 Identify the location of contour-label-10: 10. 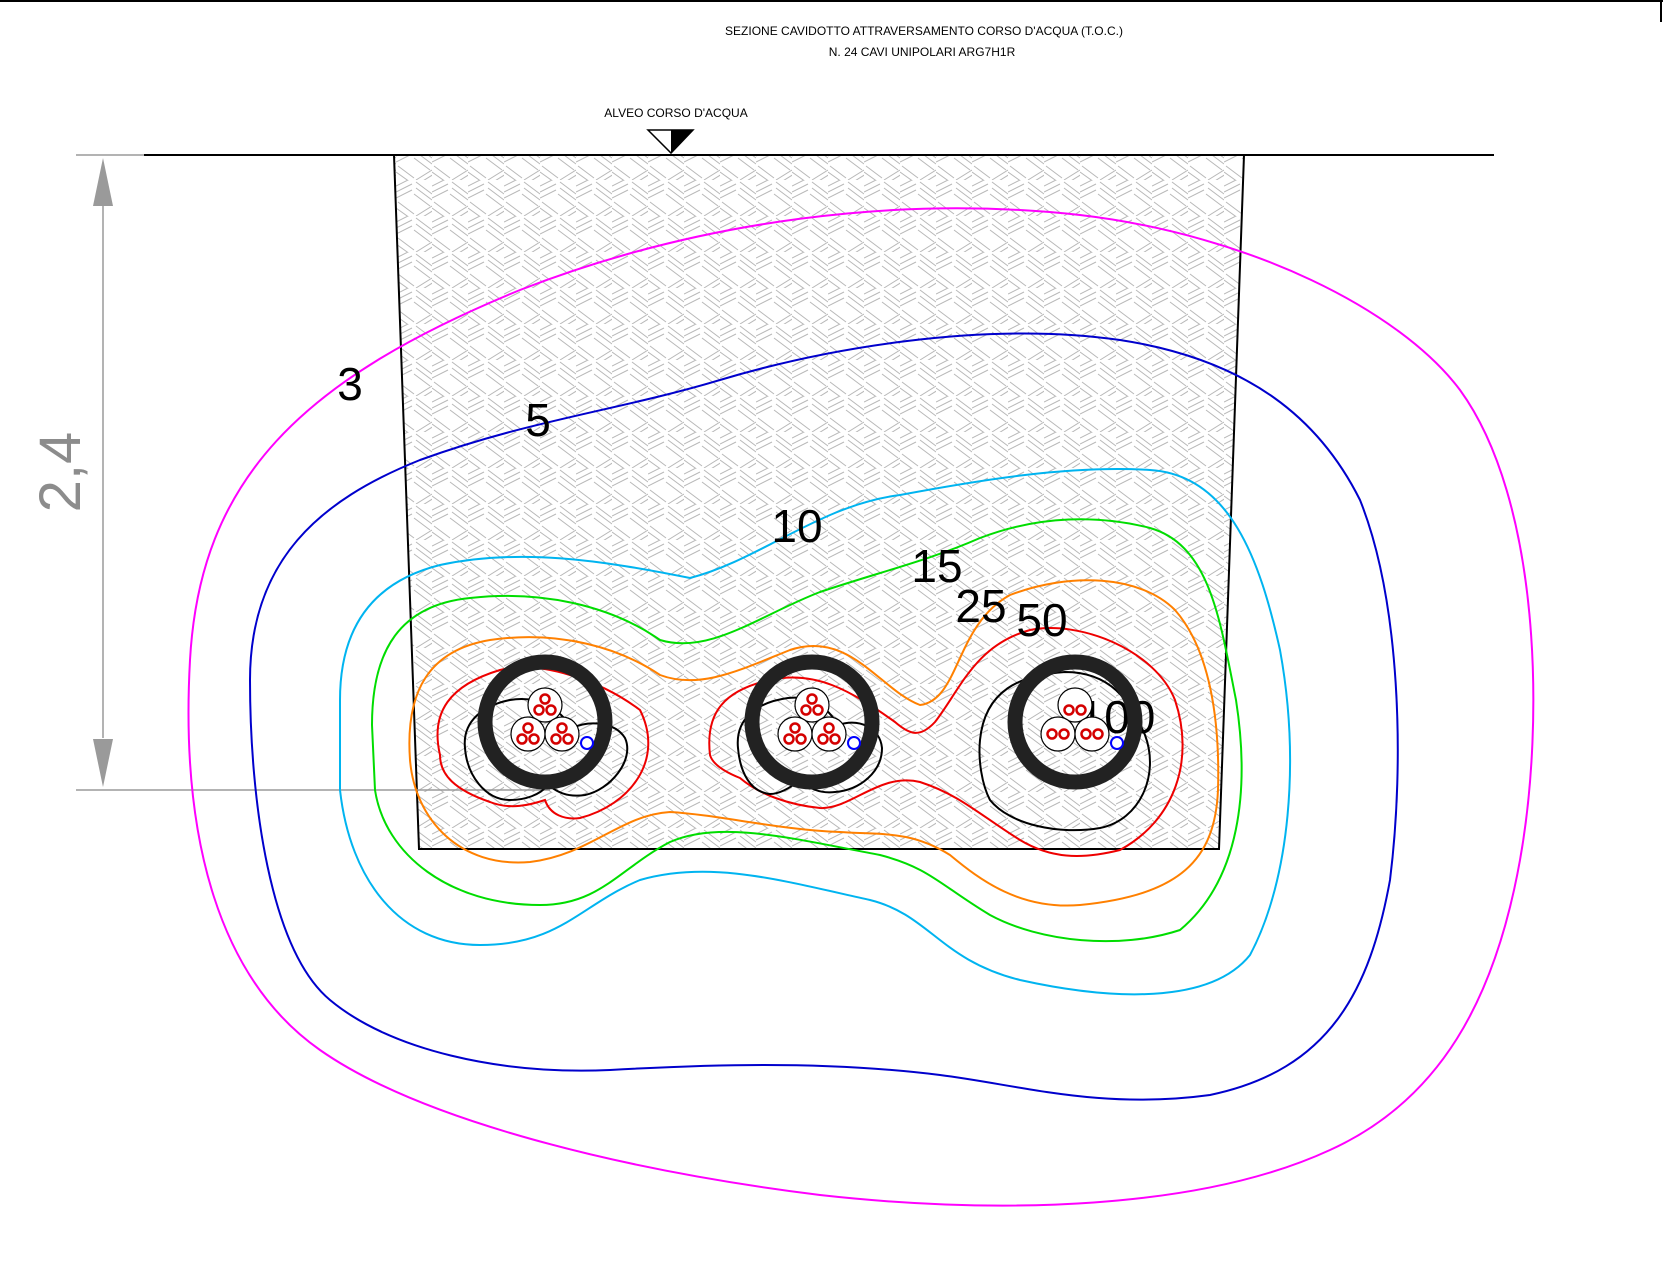
(796, 526).